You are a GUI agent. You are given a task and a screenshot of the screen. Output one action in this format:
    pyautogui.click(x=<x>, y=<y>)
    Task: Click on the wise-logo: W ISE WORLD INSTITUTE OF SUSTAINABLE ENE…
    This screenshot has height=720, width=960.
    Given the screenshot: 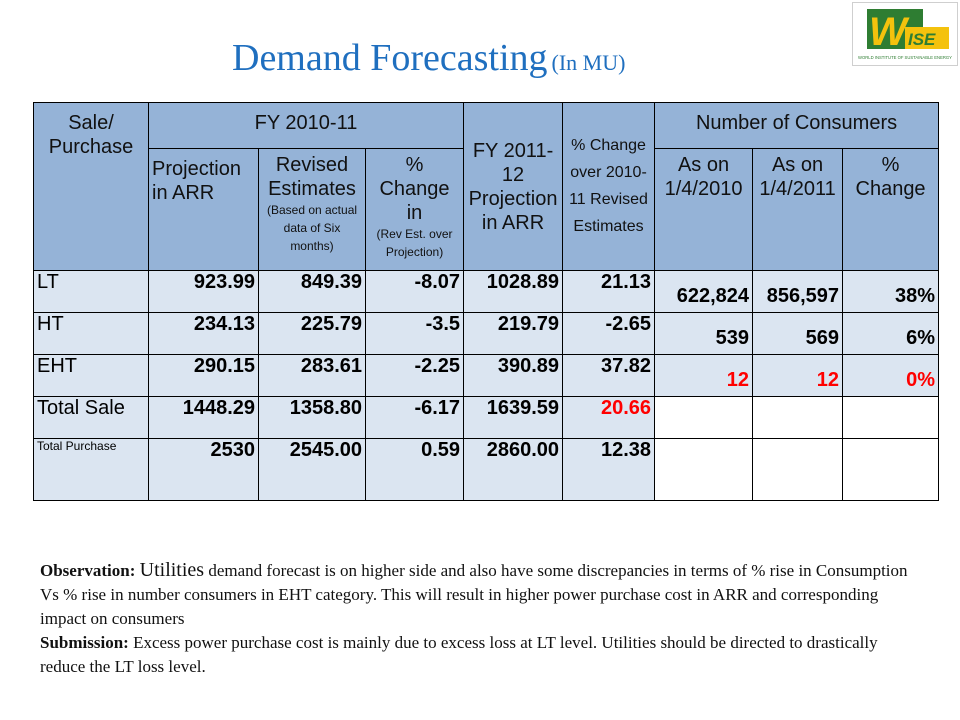 What is the action you would take?
    pyautogui.click(x=905, y=34)
    